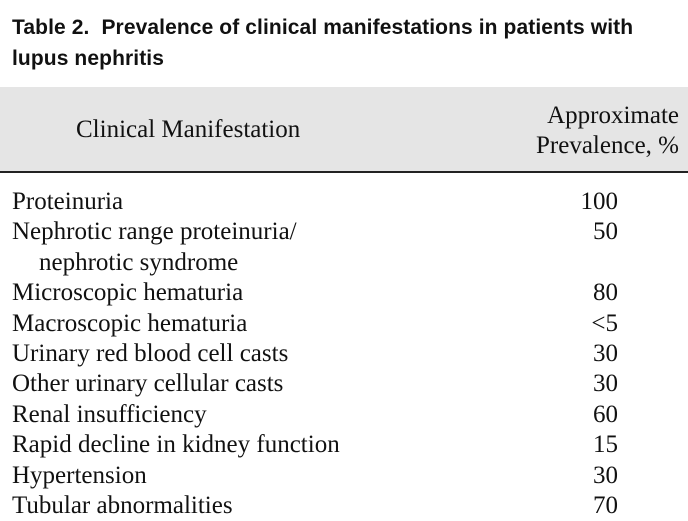 The height and width of the screenshot is (521, 688). What do you see at coordinates (605, 445) in the screenshot?
I see `prevalence-value: 15` at bounding box center [605, 445].